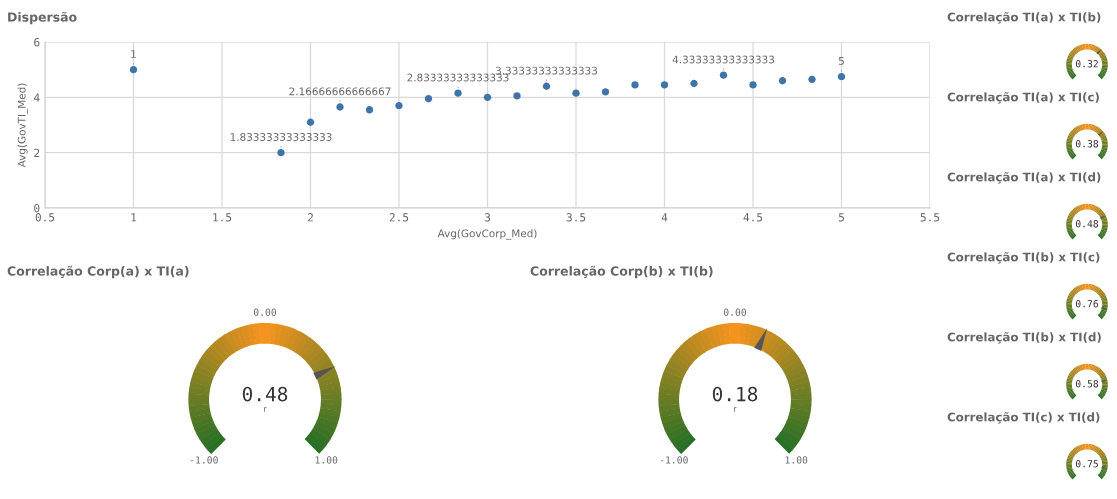 This screenshot has height=499, width=1117. What do you see at coordinates (340, 91) in the screenshot?
I see `annotation: 2.16666666666667` at bounding box center [340, 91].